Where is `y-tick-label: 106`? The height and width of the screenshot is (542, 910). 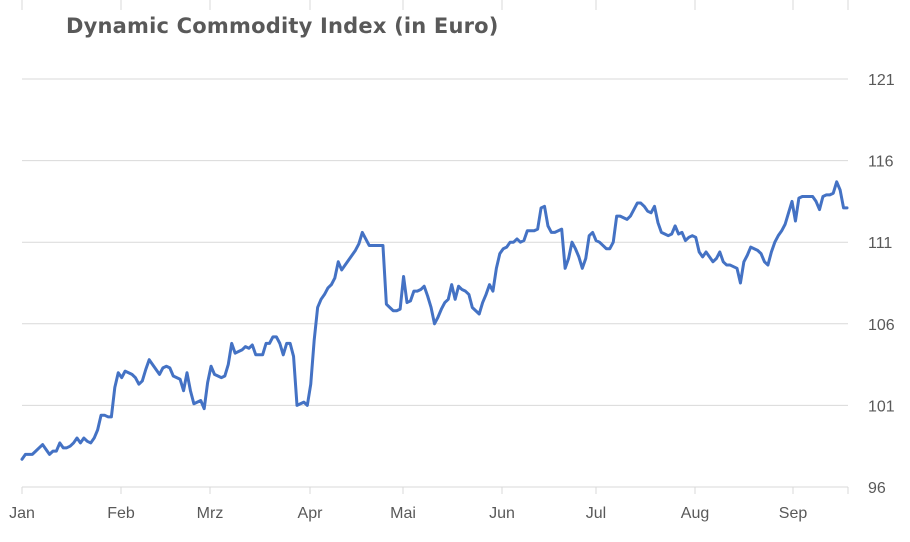
y-tick-label: 106 is located at coordinates (881, 325).